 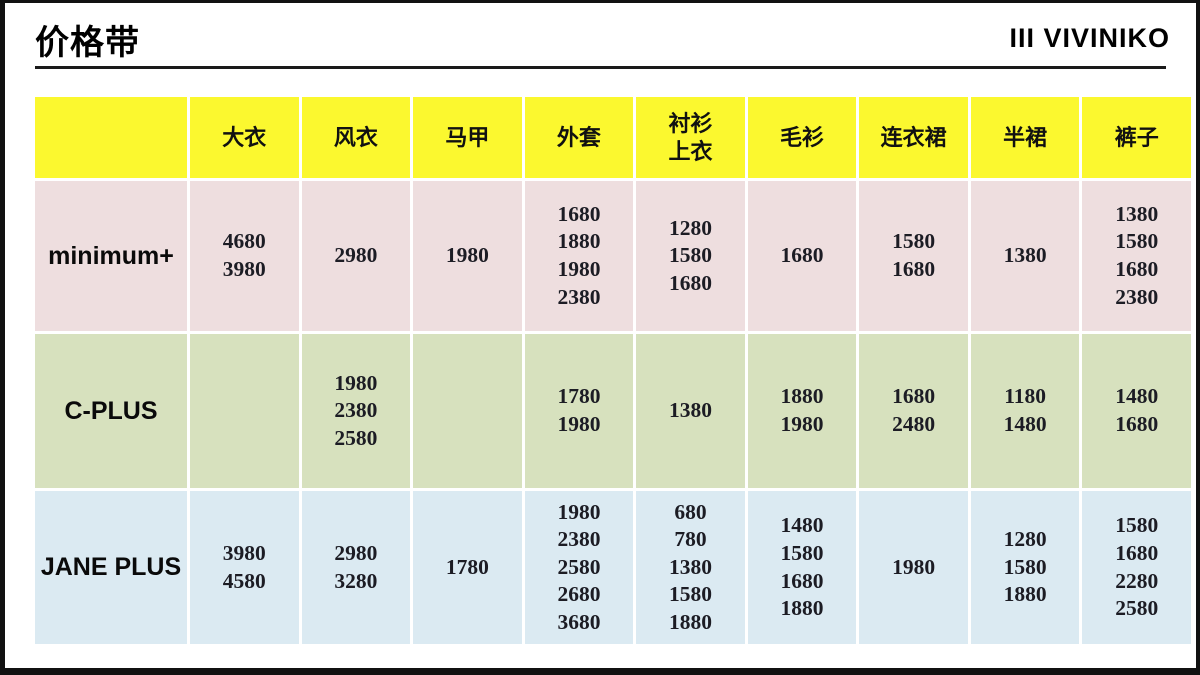 I want to click on row-label-c-plus: C-PLUS, so click(x=111, y=411).